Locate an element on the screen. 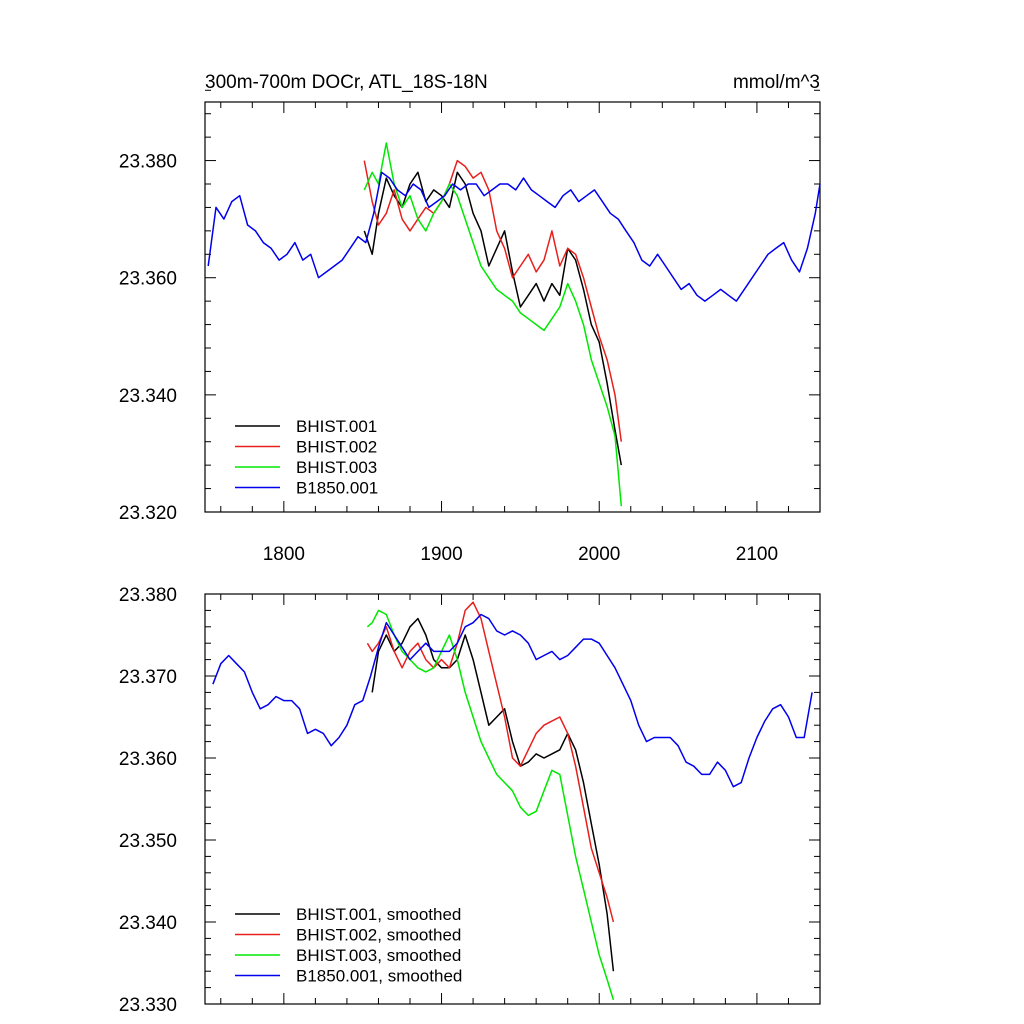 The image size is (1024, 1024). legend-label: BHIST.003 is located at coordinates (336, 467).